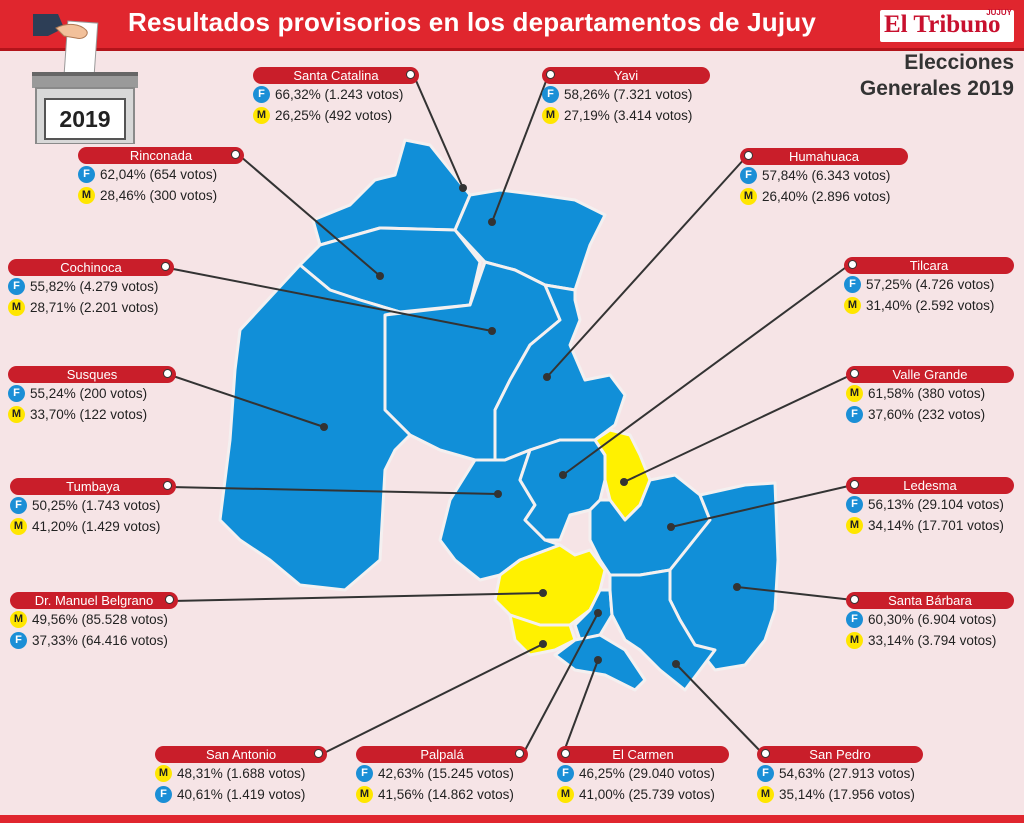 The image size is (1024, 823). Describe the element at coordinates (930, 640) in the screenshot. I see `result-row: M 33,14% (3.794 votos)` at that location.